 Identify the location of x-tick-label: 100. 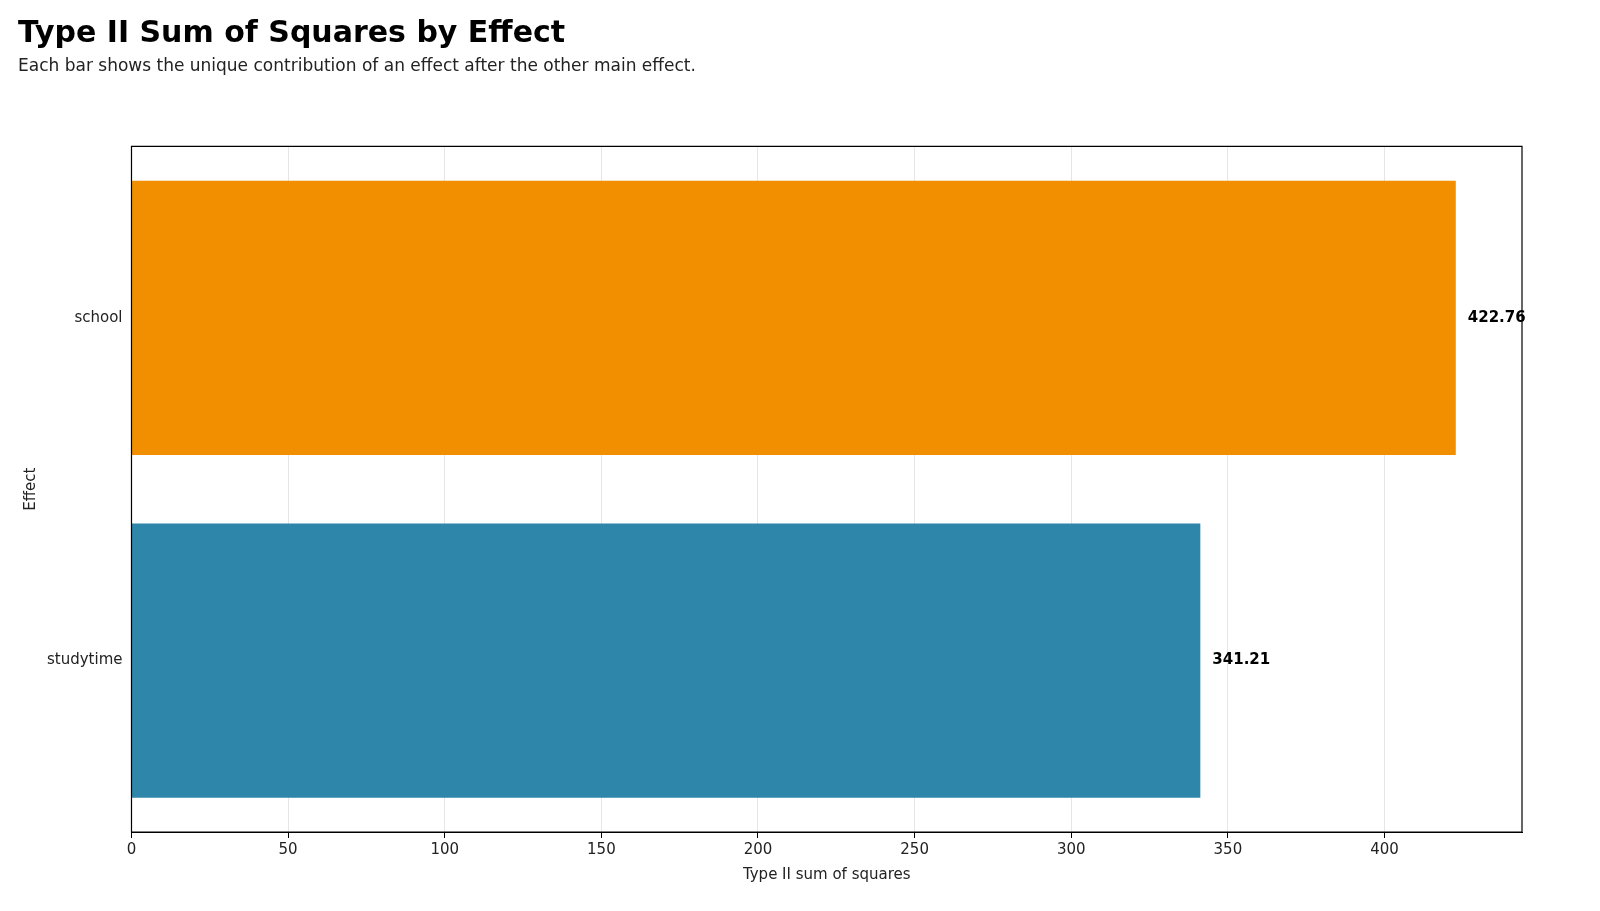
(445, 848).